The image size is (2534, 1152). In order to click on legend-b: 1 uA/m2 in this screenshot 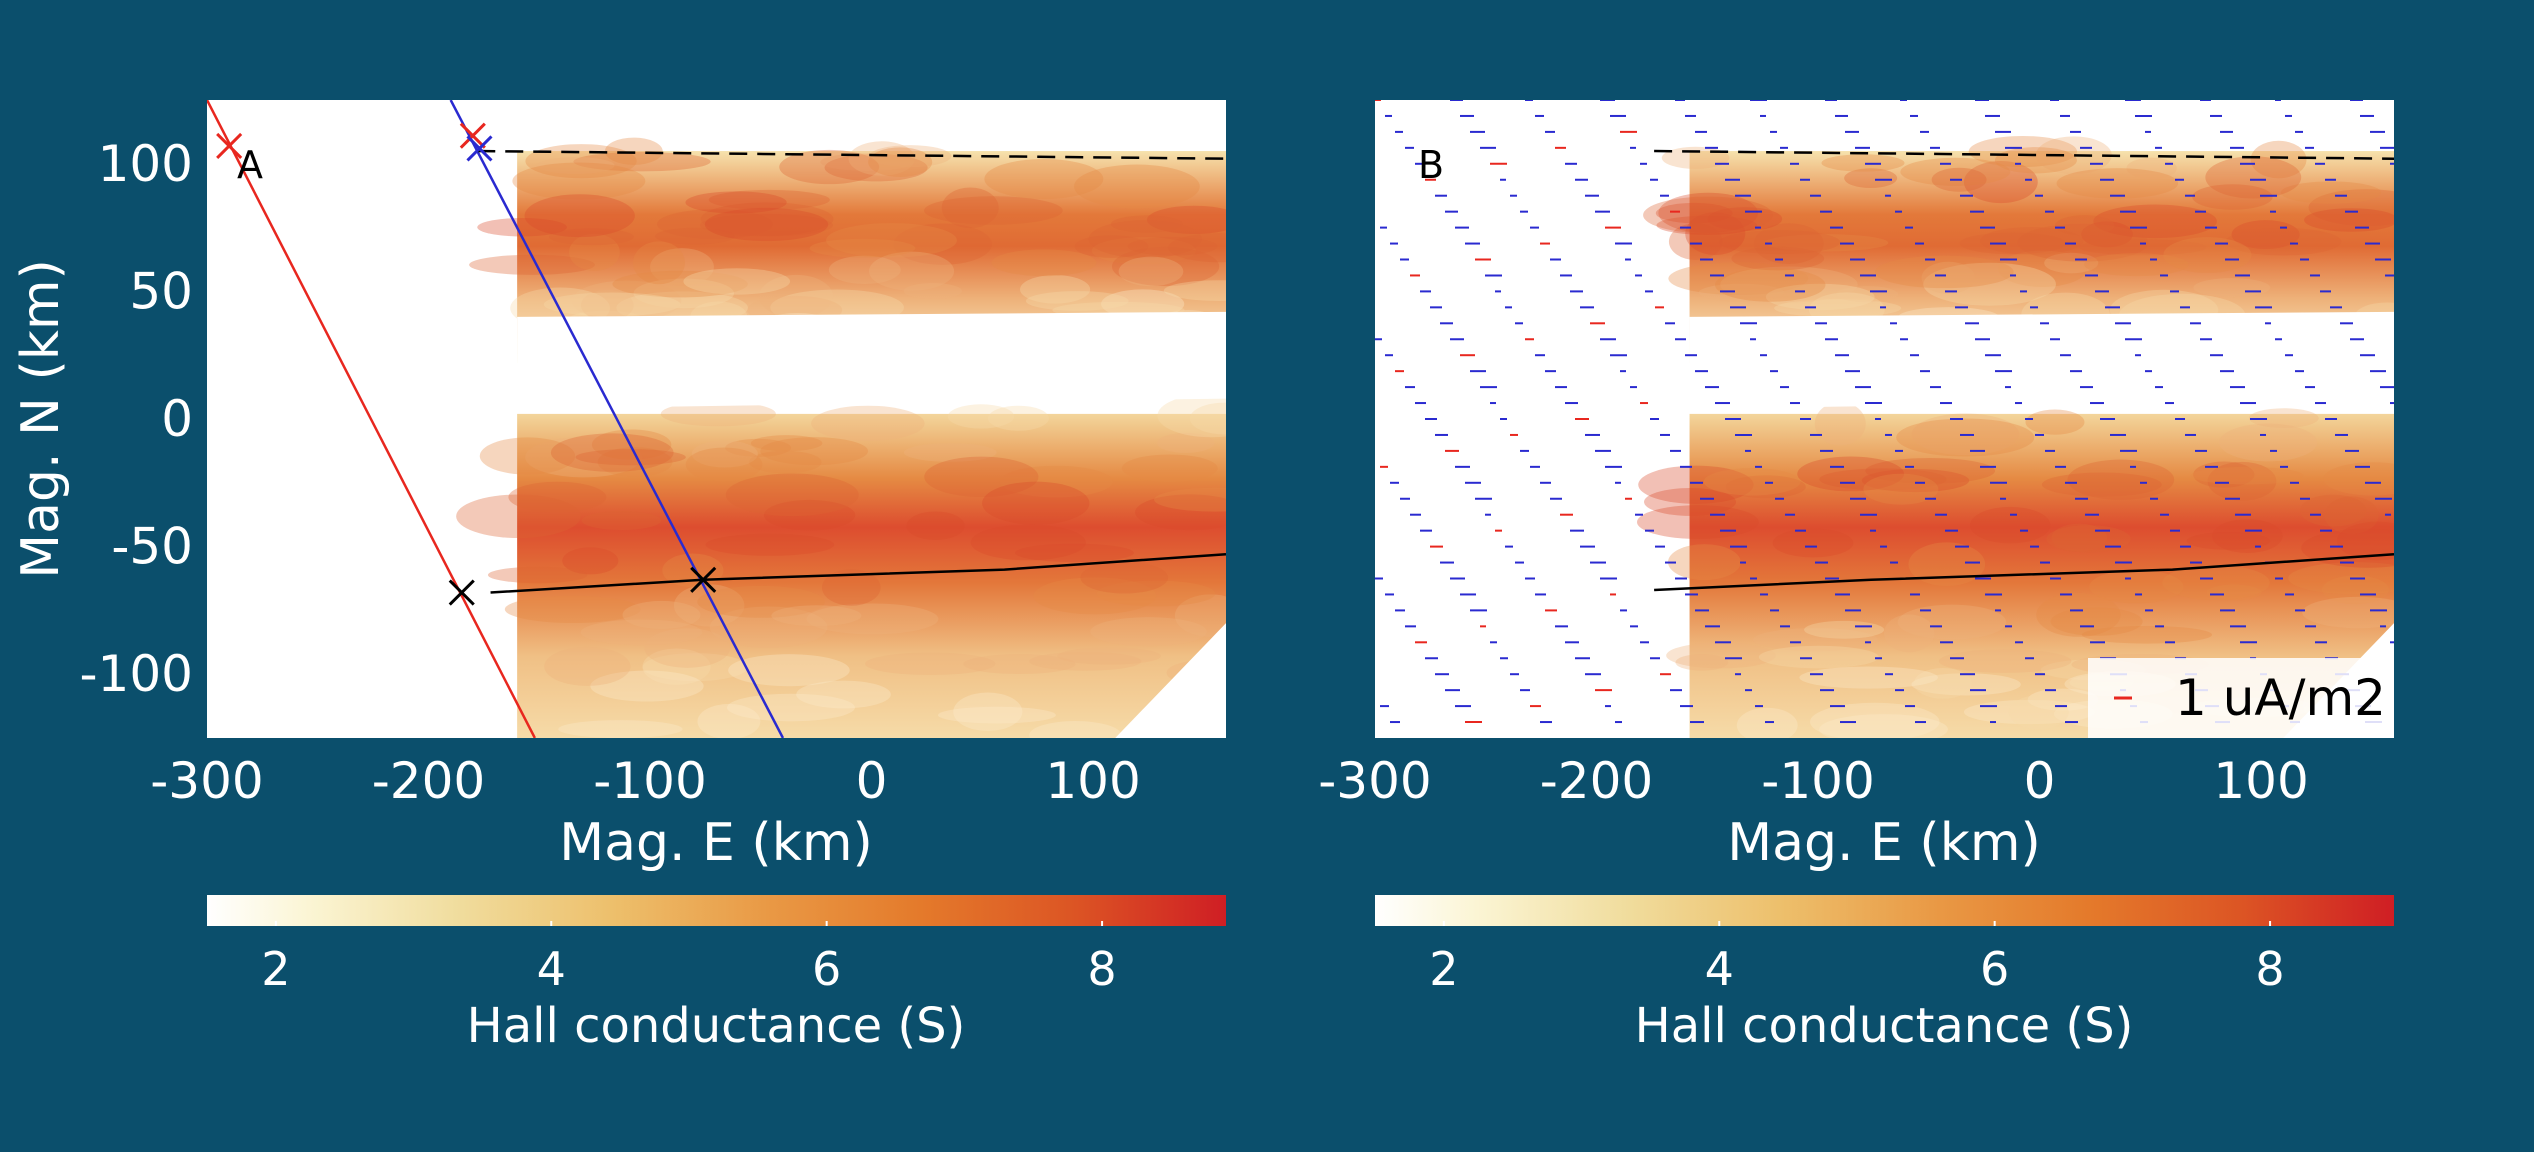, I will do `click(2241, 698)`.